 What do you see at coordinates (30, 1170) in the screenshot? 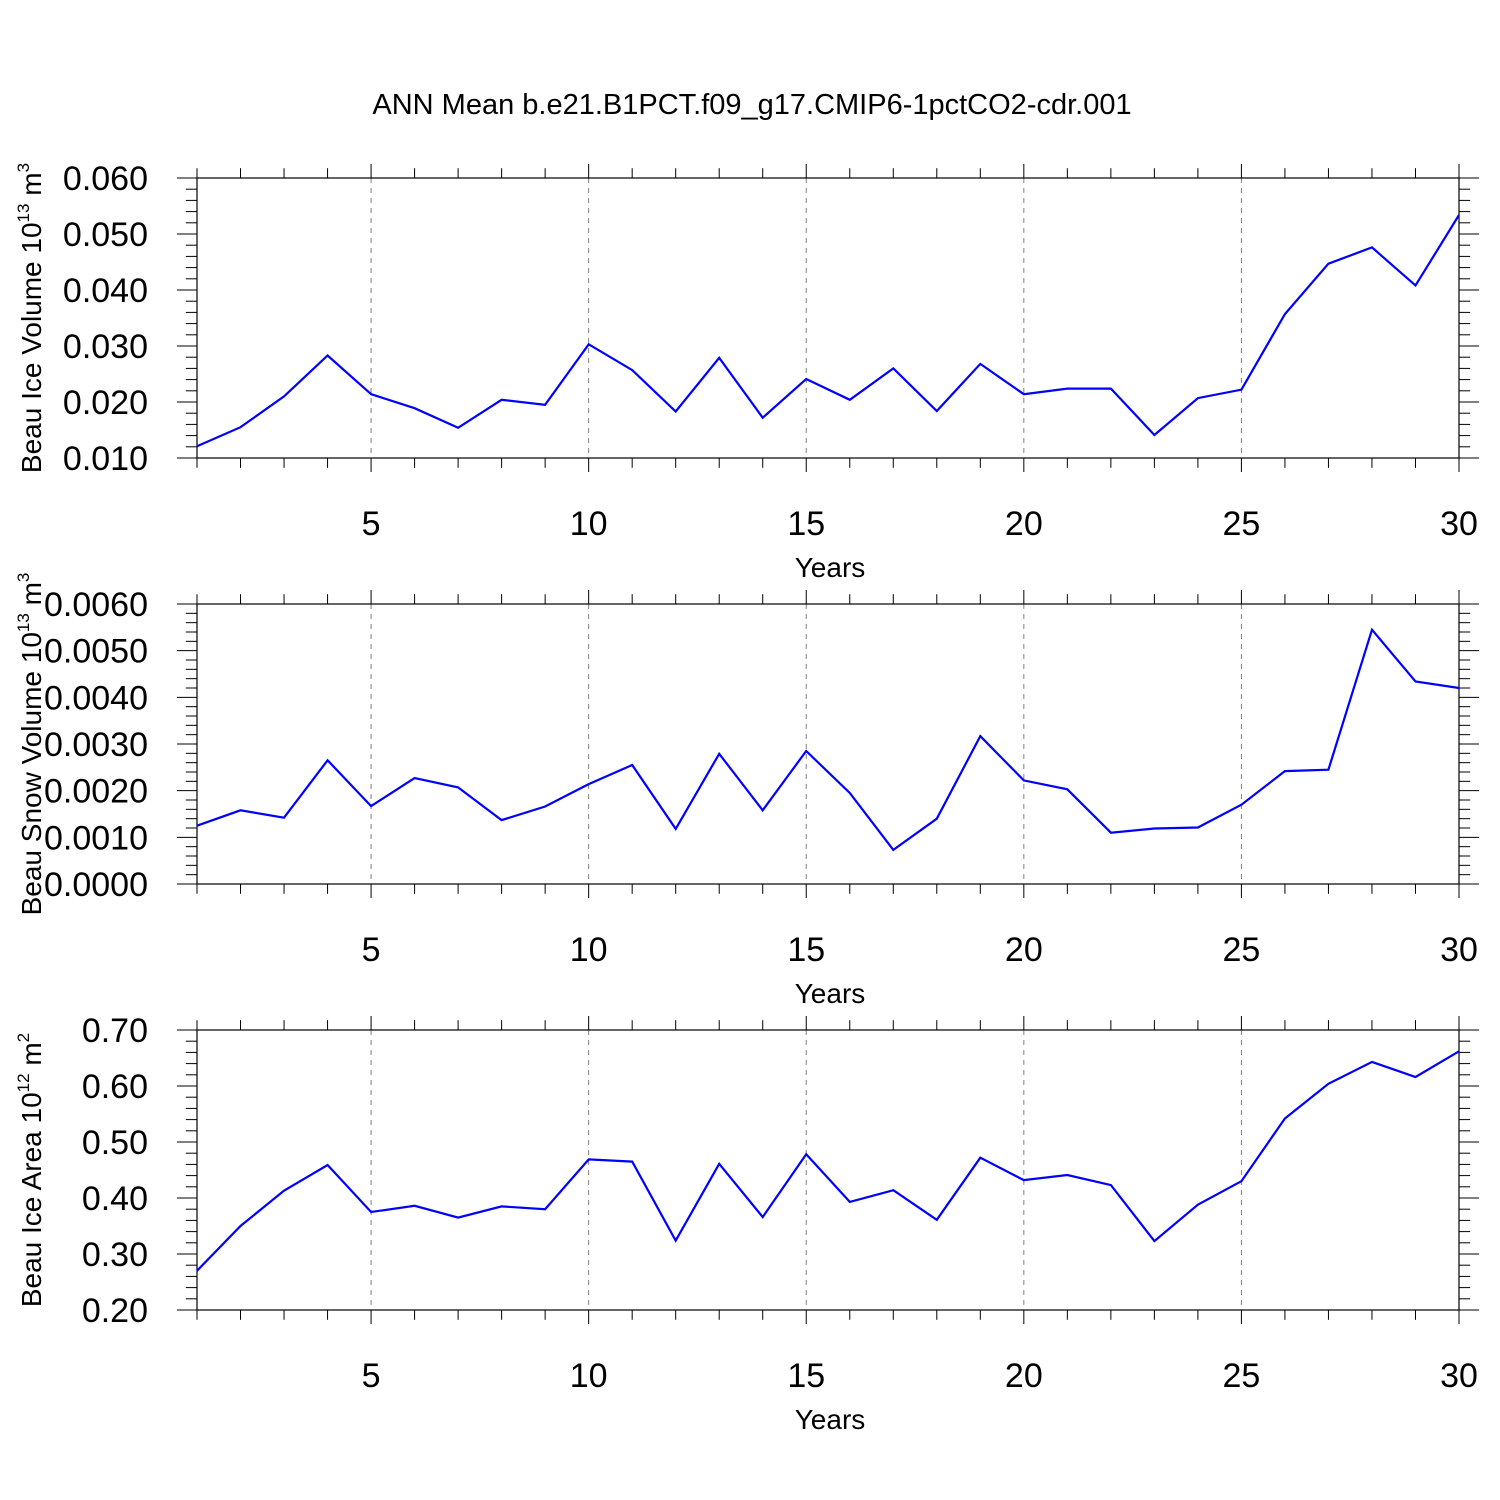
I see `y-axis-label: Beau Ice Area 1012 m2` at bounding box center [30, 1170].